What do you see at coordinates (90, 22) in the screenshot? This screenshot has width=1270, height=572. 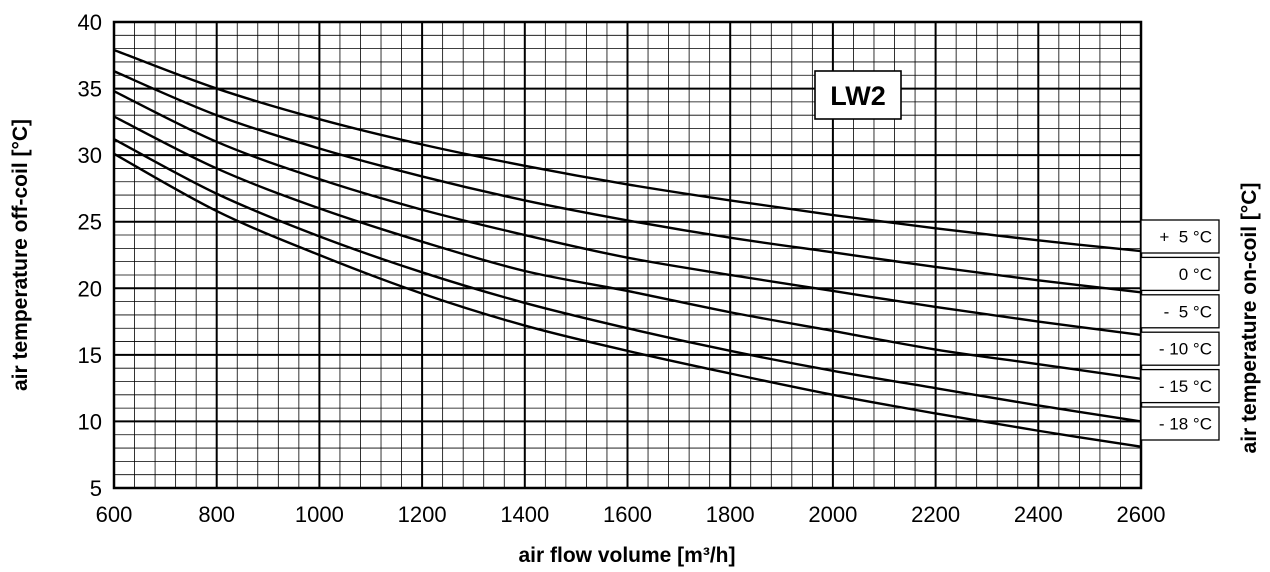 I see `y-tick-label: 40` at bounding box center [90, 22].